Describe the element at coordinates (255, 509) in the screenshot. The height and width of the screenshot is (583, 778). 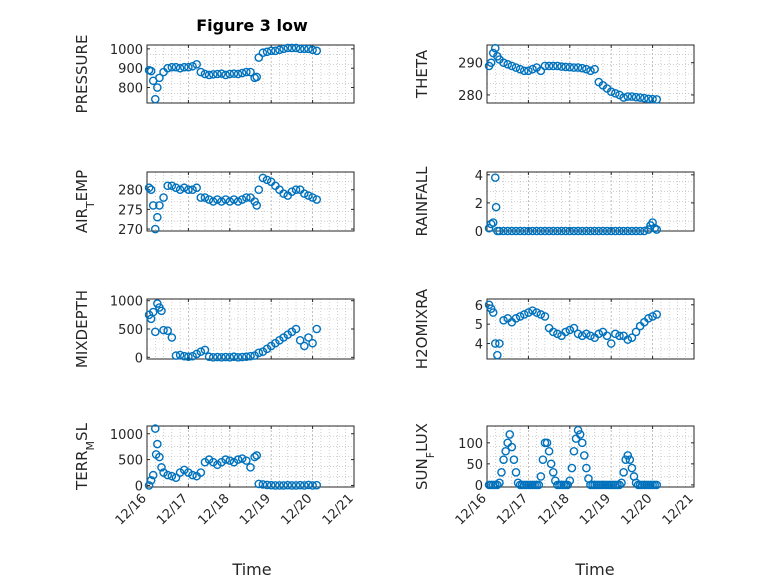
I see `x-tick-label: 12/19` at that location.